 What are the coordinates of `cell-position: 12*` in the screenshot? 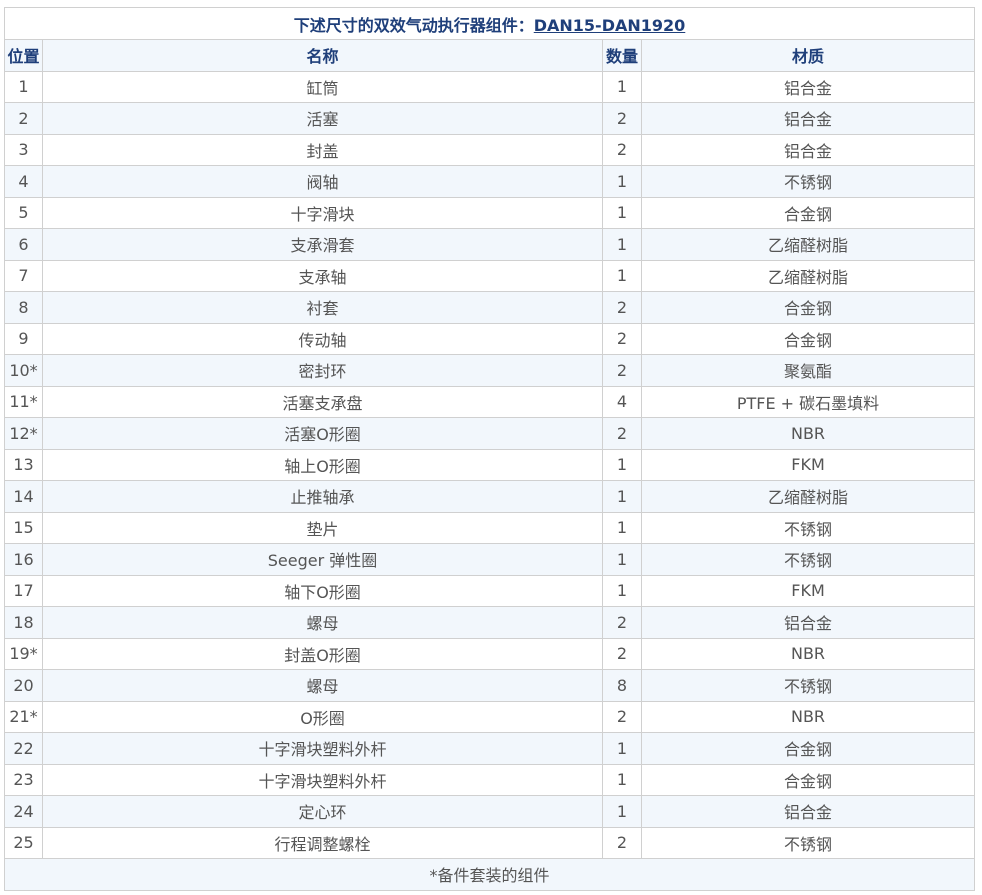 It's located at (23, 433).